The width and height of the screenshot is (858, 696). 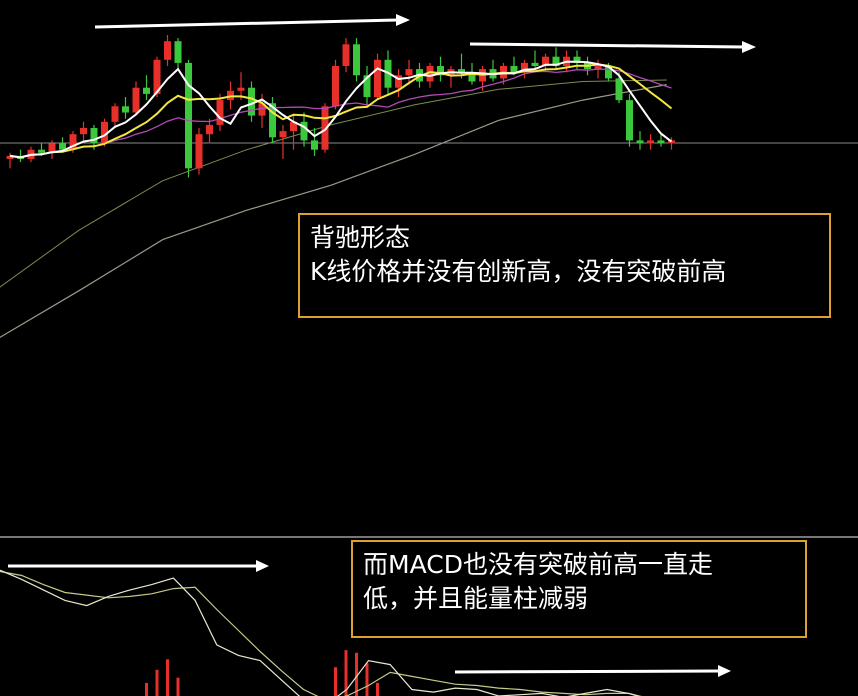 I want to click on dif-line, so click(x=320, y=632).